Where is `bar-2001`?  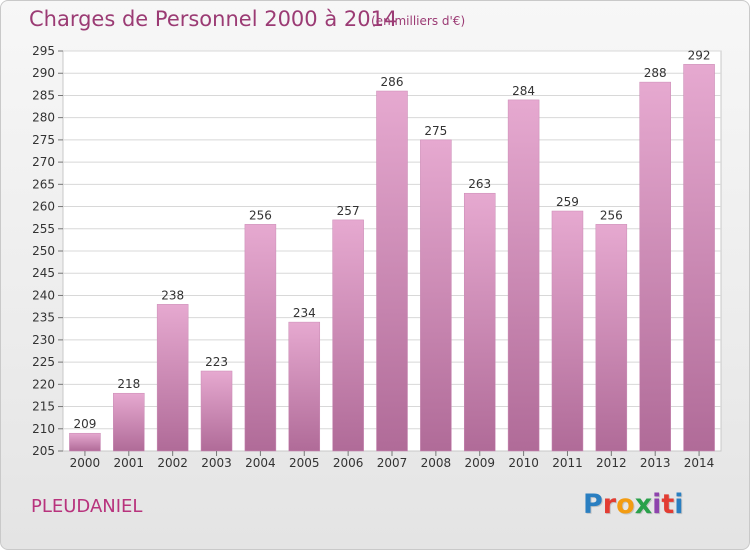
bar-2001 is located at coordinates (129, 422).